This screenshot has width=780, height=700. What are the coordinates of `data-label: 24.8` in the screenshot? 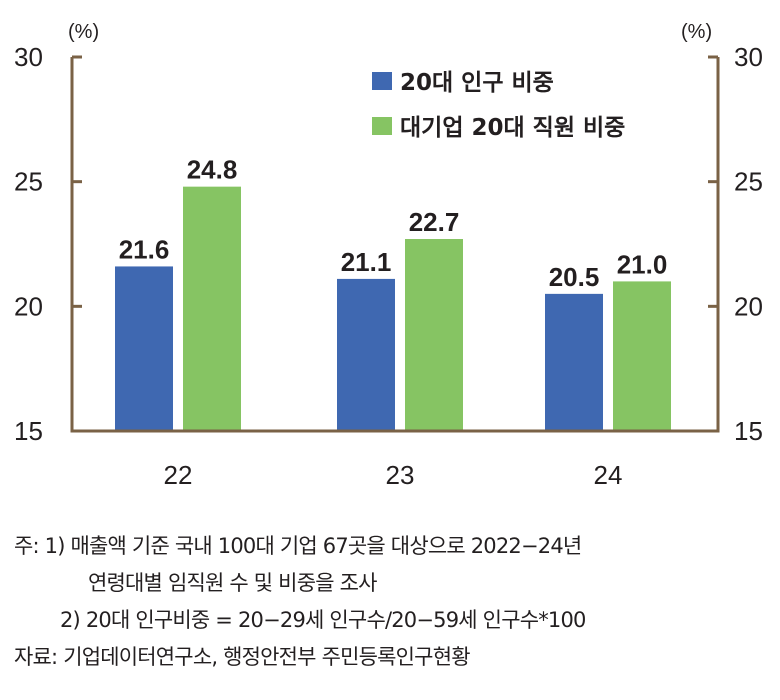 It's located at (212, 170).